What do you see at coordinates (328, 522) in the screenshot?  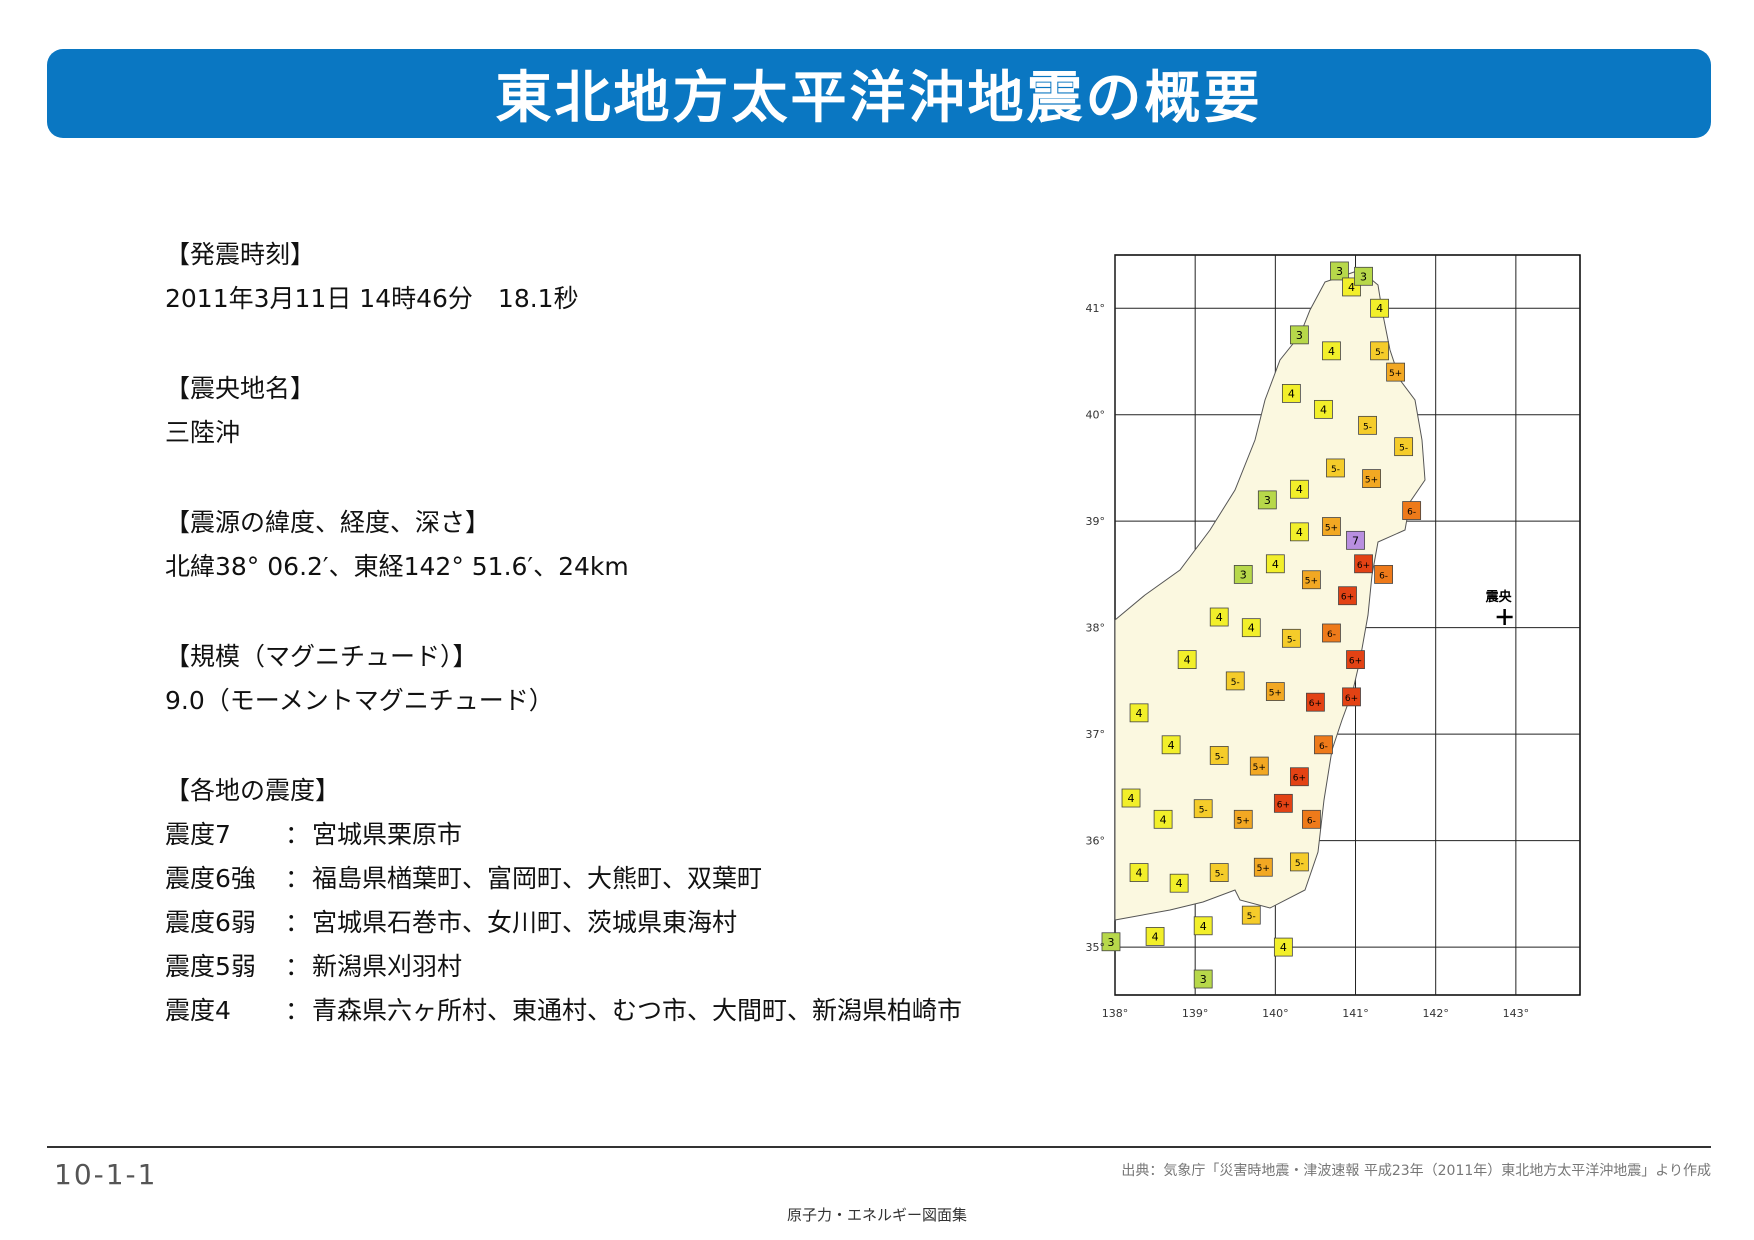 I see `hypocenter-heading: 【震源の緯度、経度、深さ】` at bounding box center [328, 522].